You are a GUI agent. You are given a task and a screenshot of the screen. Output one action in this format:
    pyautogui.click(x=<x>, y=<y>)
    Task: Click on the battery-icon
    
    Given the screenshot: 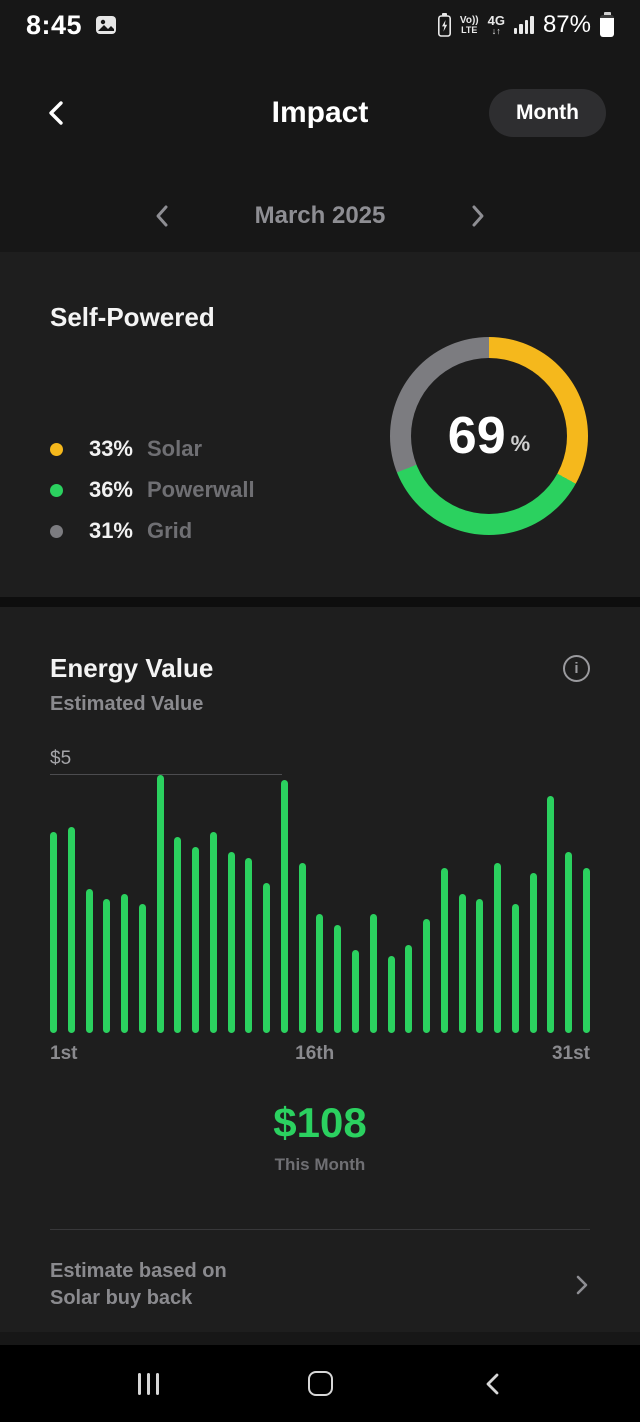 What is the action you would take?
    pyautogui.click(x=607, y=25)
    